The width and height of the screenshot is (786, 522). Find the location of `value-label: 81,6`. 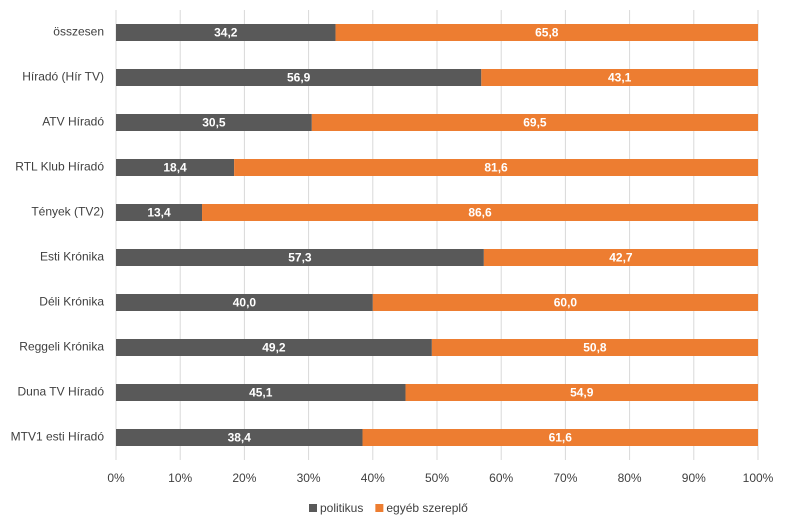

value-label: 81,6 is located at coordinates (496, 168).